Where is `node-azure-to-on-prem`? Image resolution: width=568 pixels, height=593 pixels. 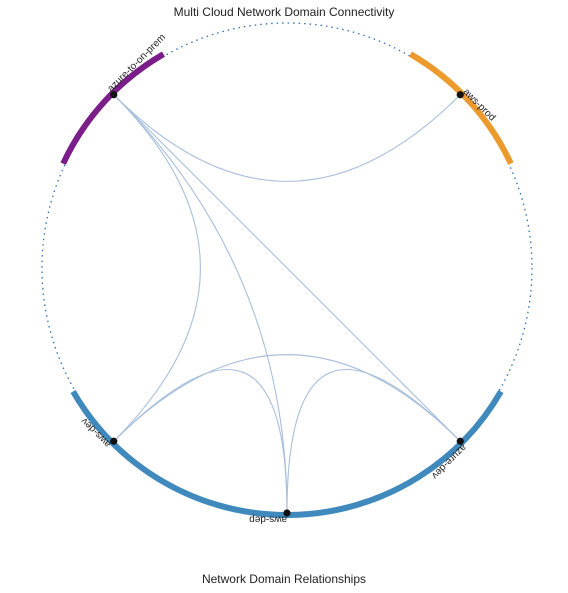
node-azure-to-on-prem is located at coordinates (114, 95).